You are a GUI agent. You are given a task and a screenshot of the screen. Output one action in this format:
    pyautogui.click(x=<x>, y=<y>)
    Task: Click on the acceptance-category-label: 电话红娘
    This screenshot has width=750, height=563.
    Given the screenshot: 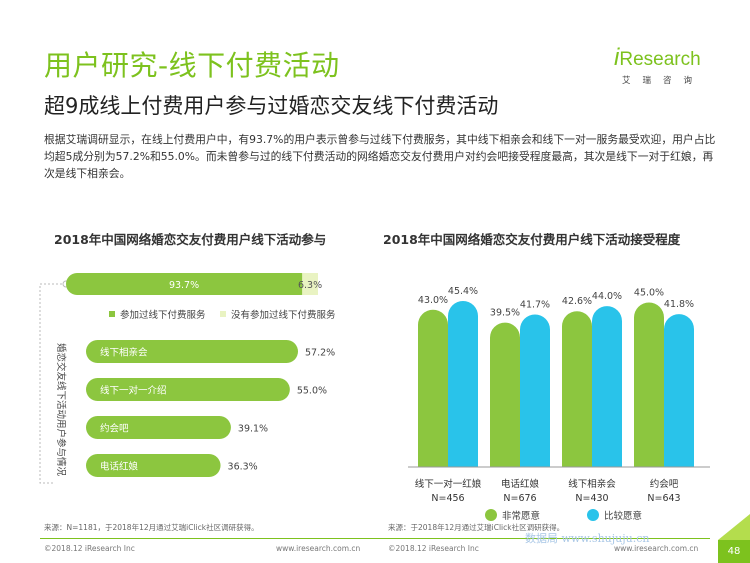 What is the action you would take?
    pyautogui.click(x=520, y=484)
    